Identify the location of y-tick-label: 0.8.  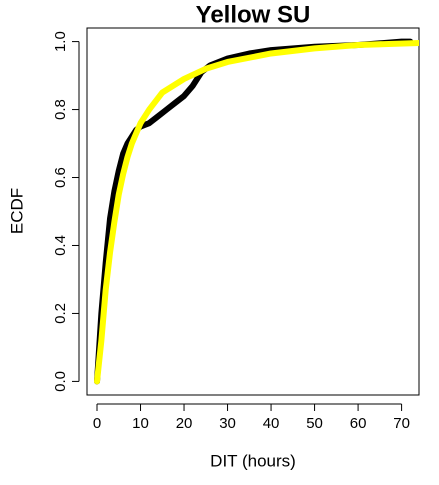
(60, 109).